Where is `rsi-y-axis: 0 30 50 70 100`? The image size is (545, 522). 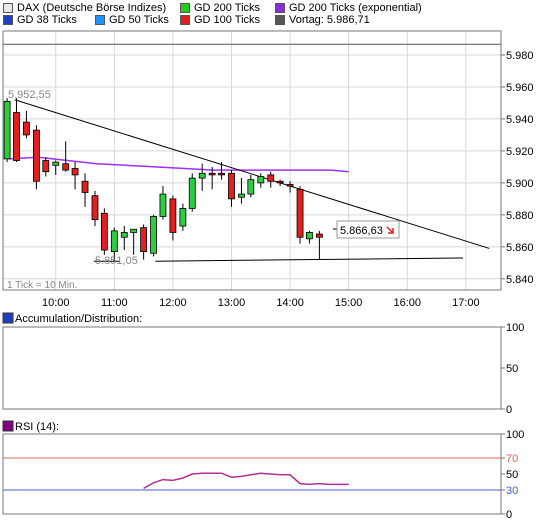
rsi-y-axis: 0 30 50 70 100 is located at coordinates (512, 475).